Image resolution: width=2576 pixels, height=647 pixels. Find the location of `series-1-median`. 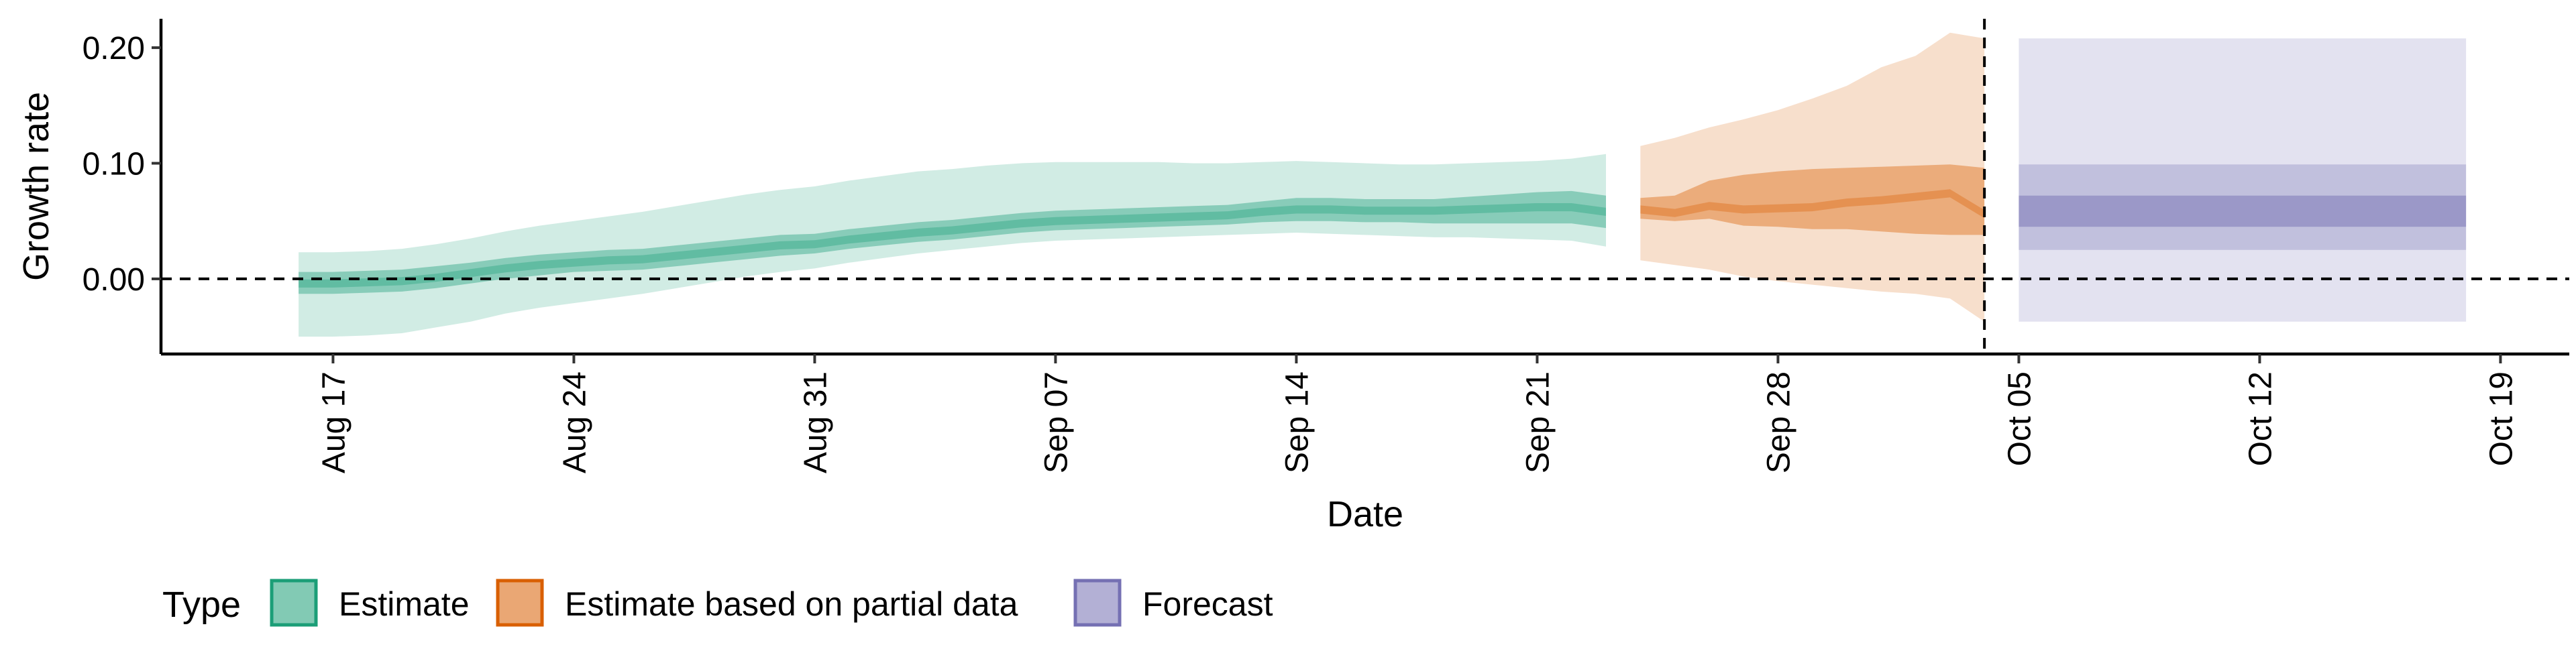

series-1-median is located at coordinates (1812, 204).